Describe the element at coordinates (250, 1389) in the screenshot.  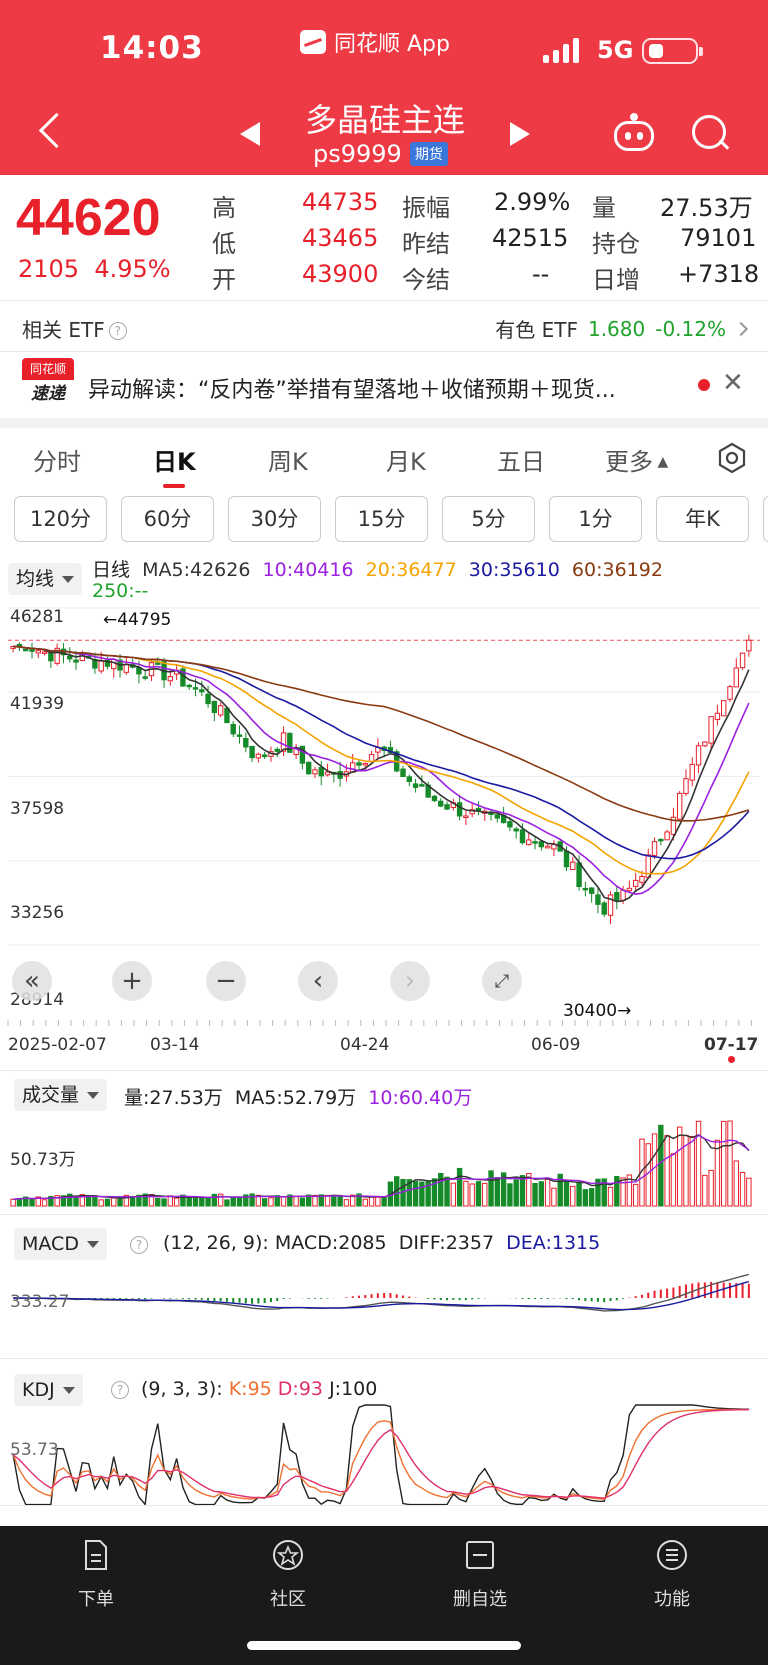
I see `k-value: K:95` at that location.